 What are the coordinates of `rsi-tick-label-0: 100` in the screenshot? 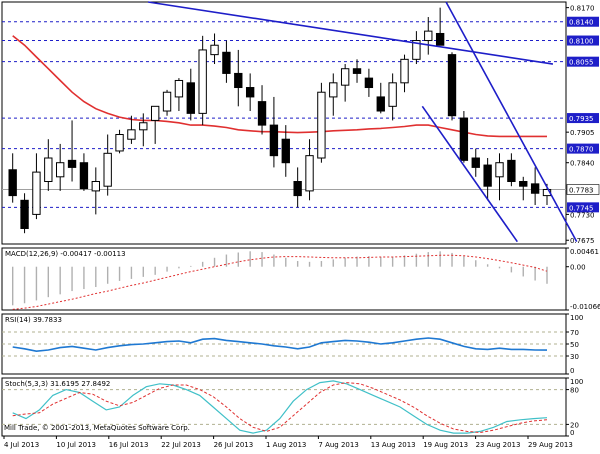 It's located at (576, 318).